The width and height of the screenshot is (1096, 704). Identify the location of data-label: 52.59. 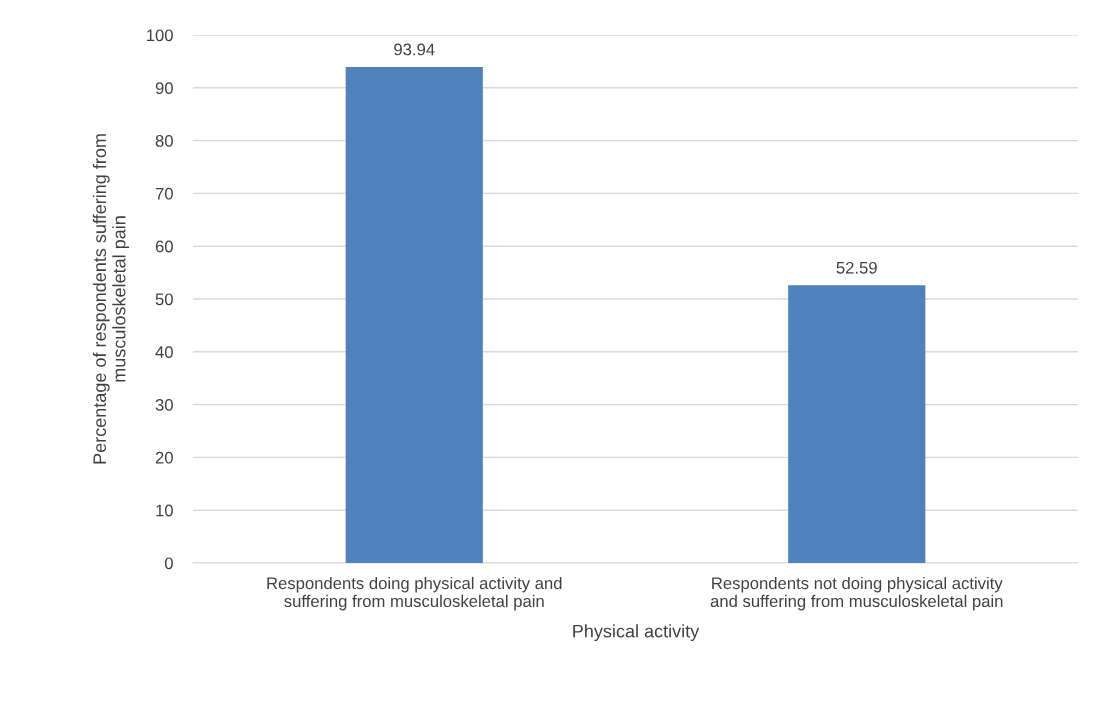
(856, 267).